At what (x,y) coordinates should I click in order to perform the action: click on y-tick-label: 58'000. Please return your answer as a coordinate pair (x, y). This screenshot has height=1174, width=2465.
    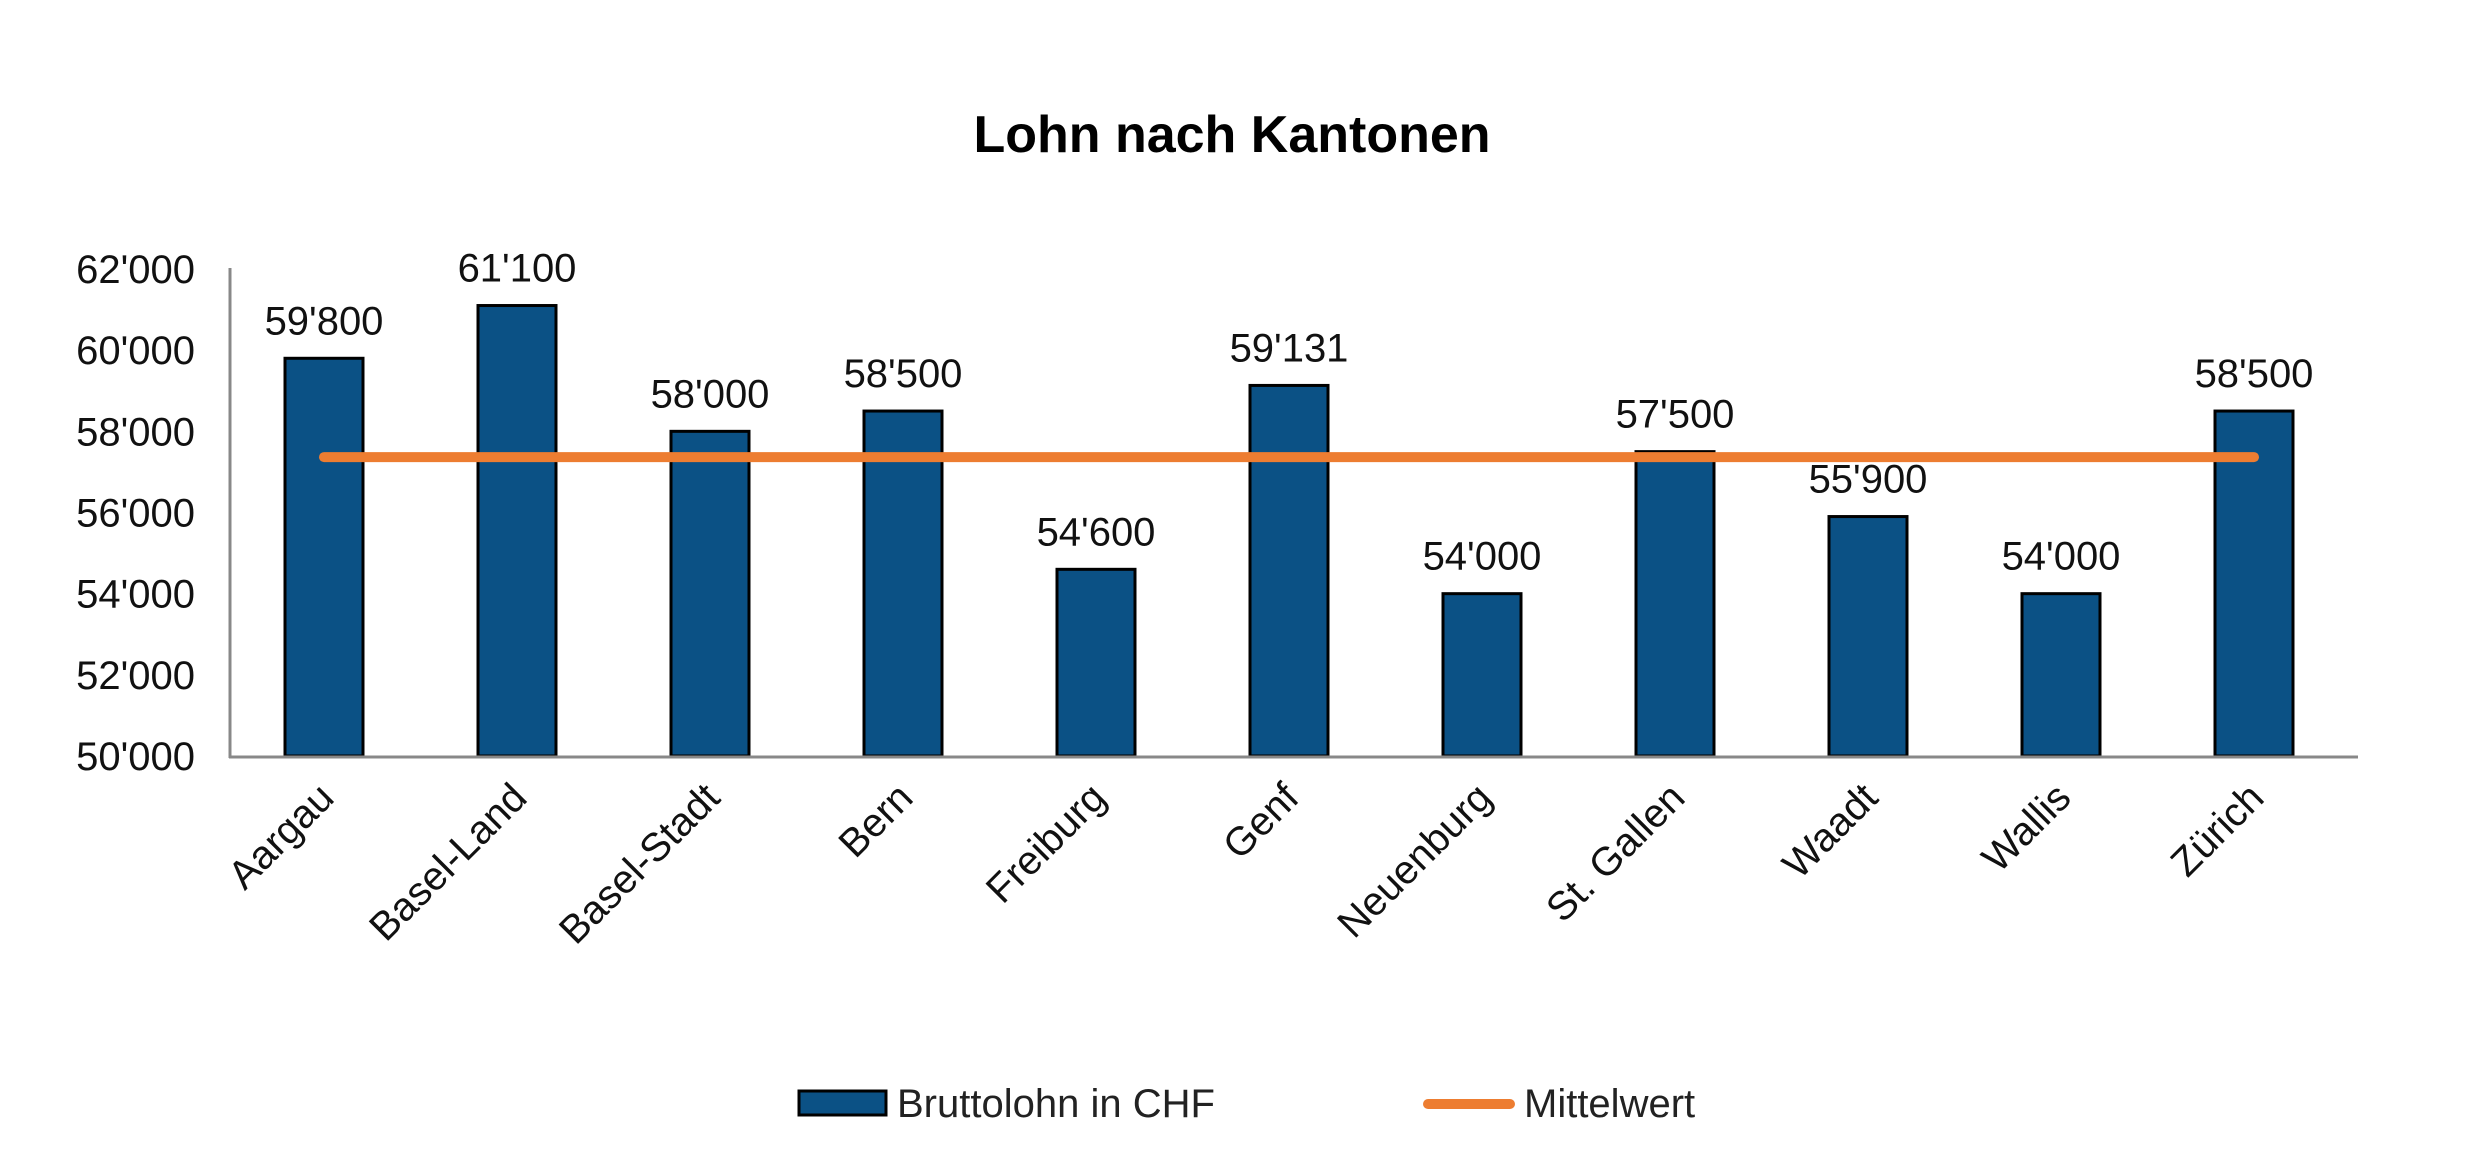
    Looking at the image, I should click on (135, 432).